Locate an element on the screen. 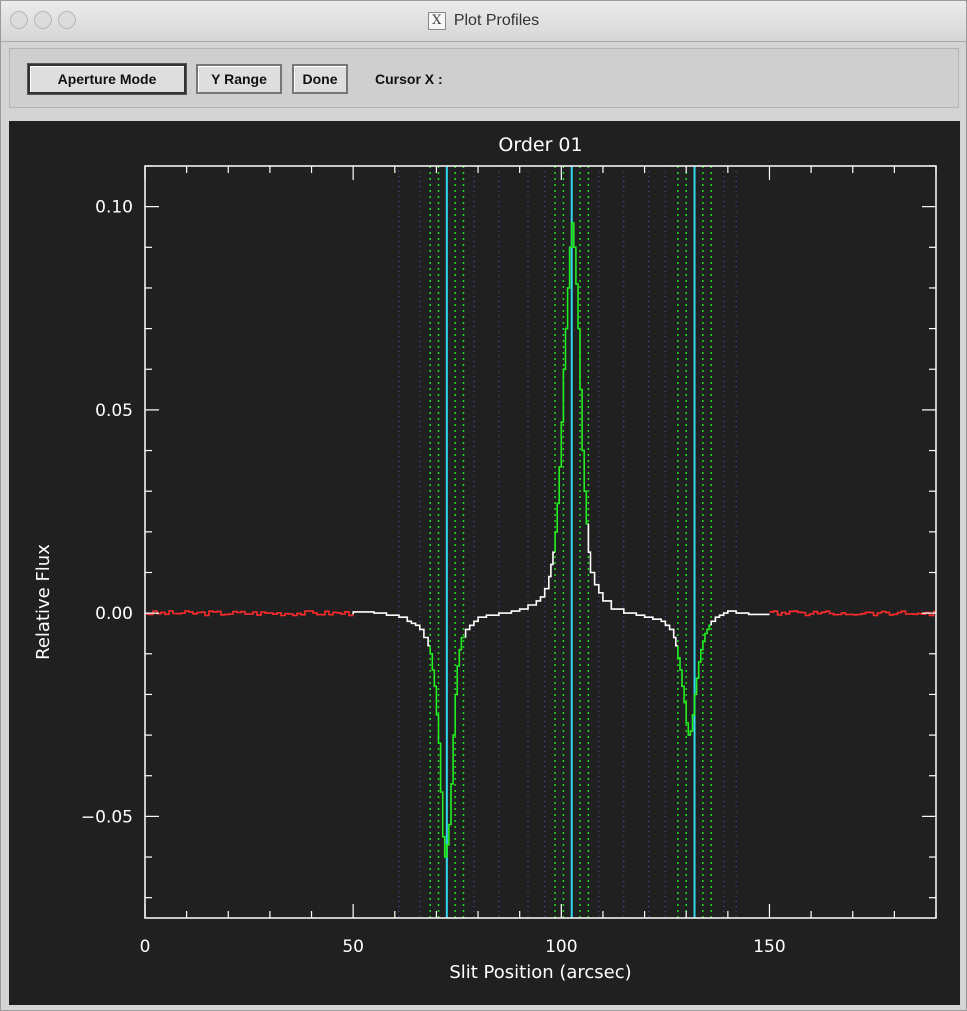 The image size is (967, 1011). cursor-x-readout: Cursor X : is located at coordinates (409, 79).